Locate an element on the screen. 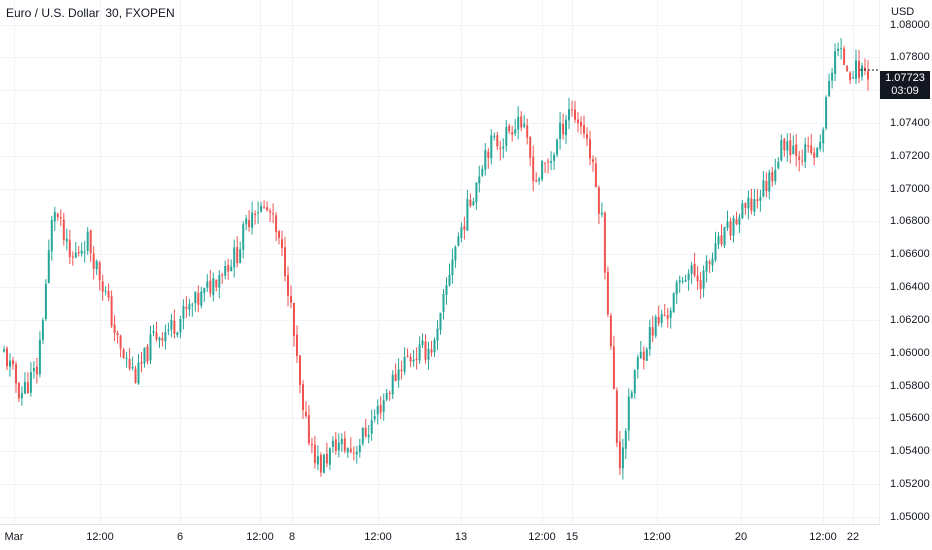 The width and height of the screenshot is (932, 550). price-tick-label: 1.07400 is located at coordinates (910, 122).